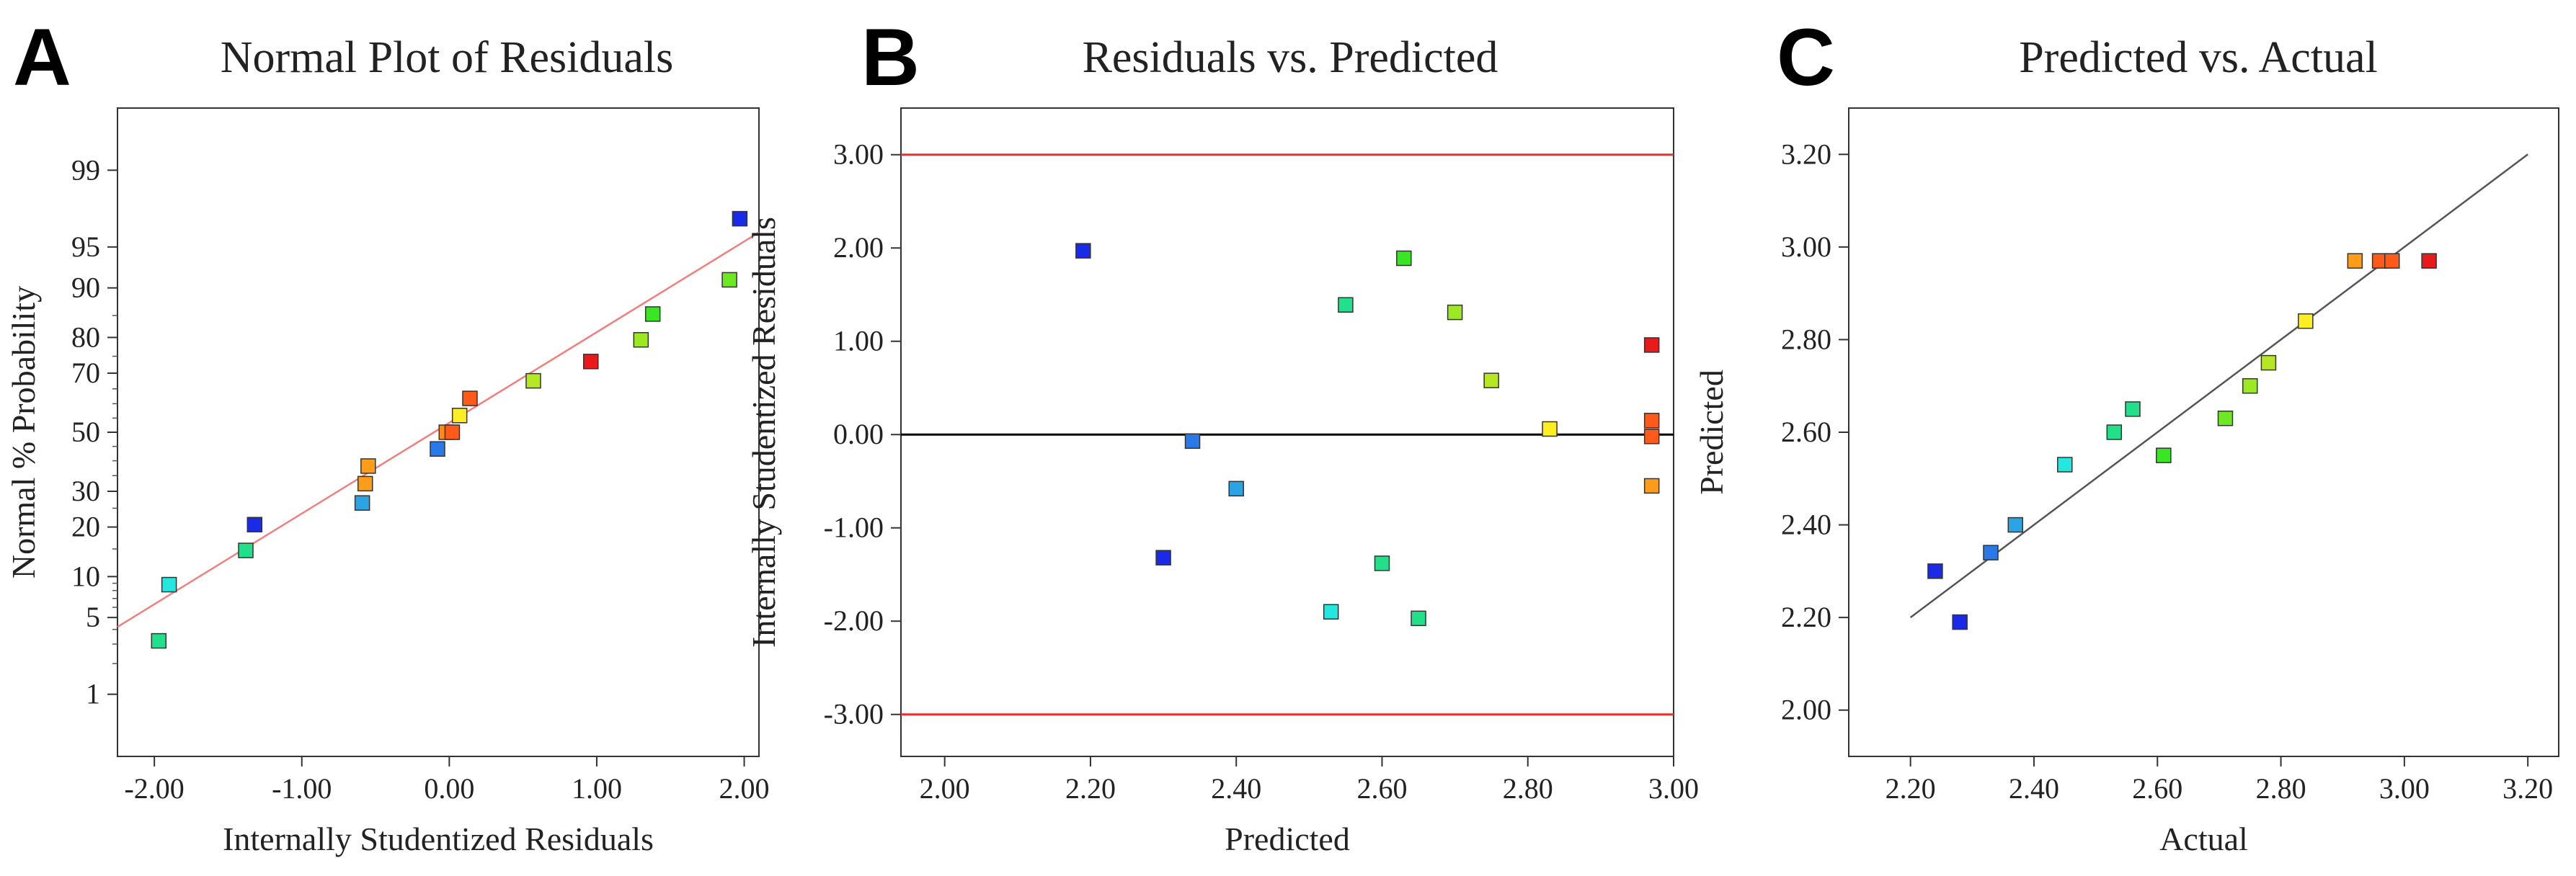  I want to click on panel-letter: B, so click(890, 57).